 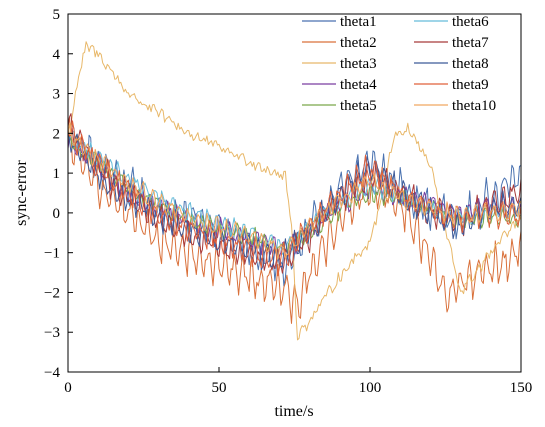 What do you see at coordinates (21, 192) in the screenshot?
I see `y-axis-label: sync-error` at bounding box center [21, 192].